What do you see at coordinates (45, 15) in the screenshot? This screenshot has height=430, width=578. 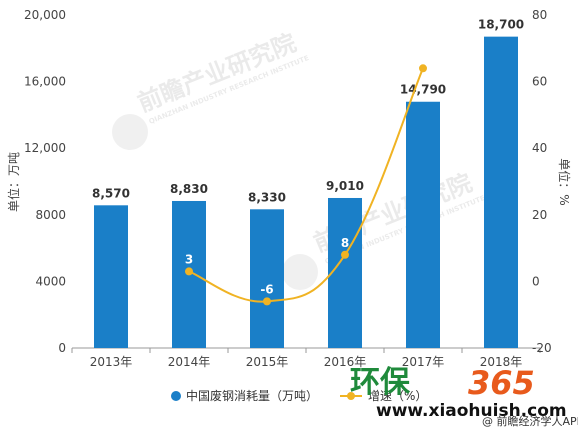 I see `y-tick-label: 20,000` at bounding box center [45, 15].